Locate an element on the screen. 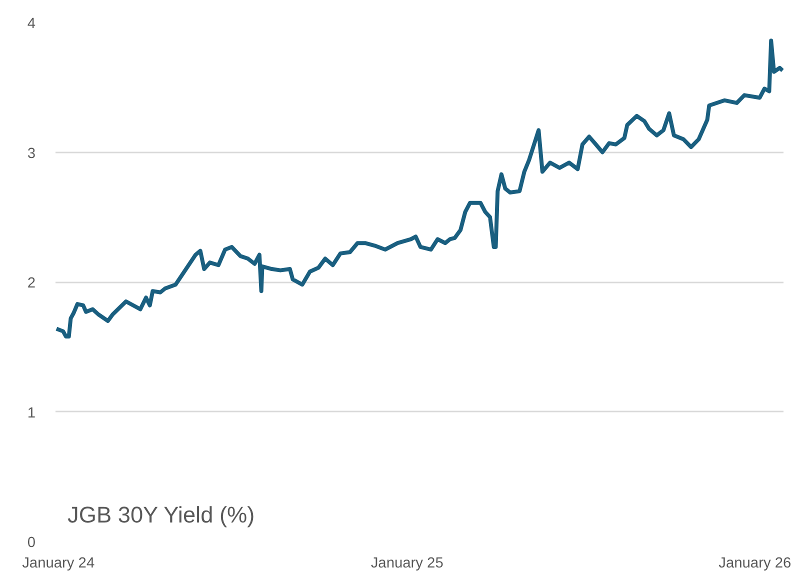 The image size is (794, 574). y-tick-label: 2 is located at coordinates (31, 284).